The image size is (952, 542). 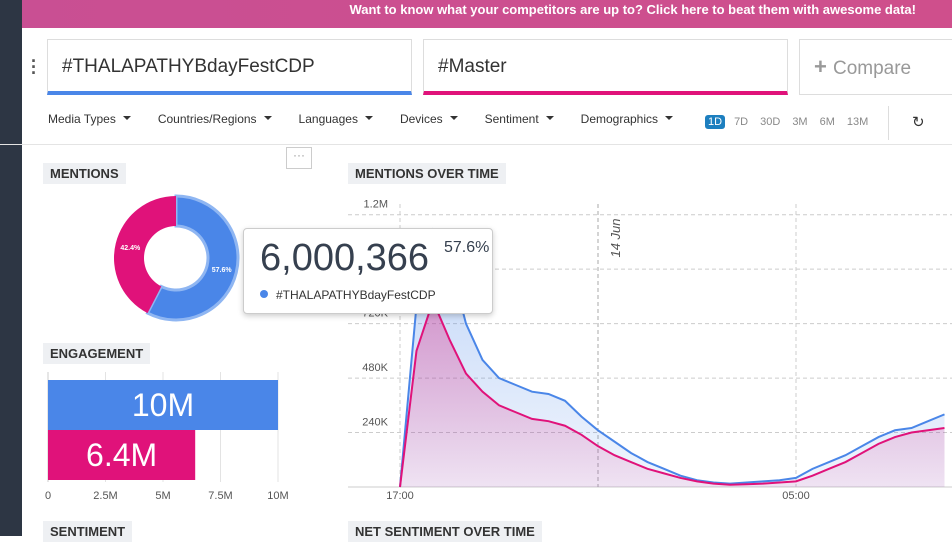 What do you see at coordinates (427, 173) in the screenshot?
I see `section-title: MENTIONS OVER TIME` at bounding box center [427, 173].